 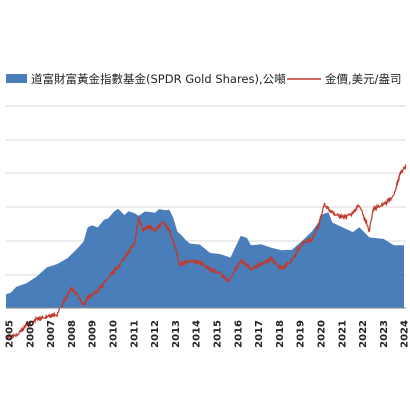 What do you see at coordinates (93, 334) in the screenshot?
I see `x-tick-label: 2009` at bounding box center [93, 334].